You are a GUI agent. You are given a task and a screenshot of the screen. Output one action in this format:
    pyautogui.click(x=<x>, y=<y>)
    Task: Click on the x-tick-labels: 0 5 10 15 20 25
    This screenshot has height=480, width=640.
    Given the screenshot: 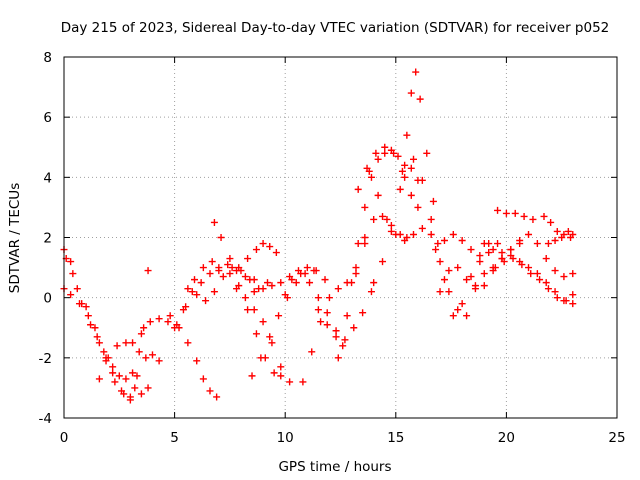 What is the action you would take?
    pyautogui.click(x=343, y=438)
    